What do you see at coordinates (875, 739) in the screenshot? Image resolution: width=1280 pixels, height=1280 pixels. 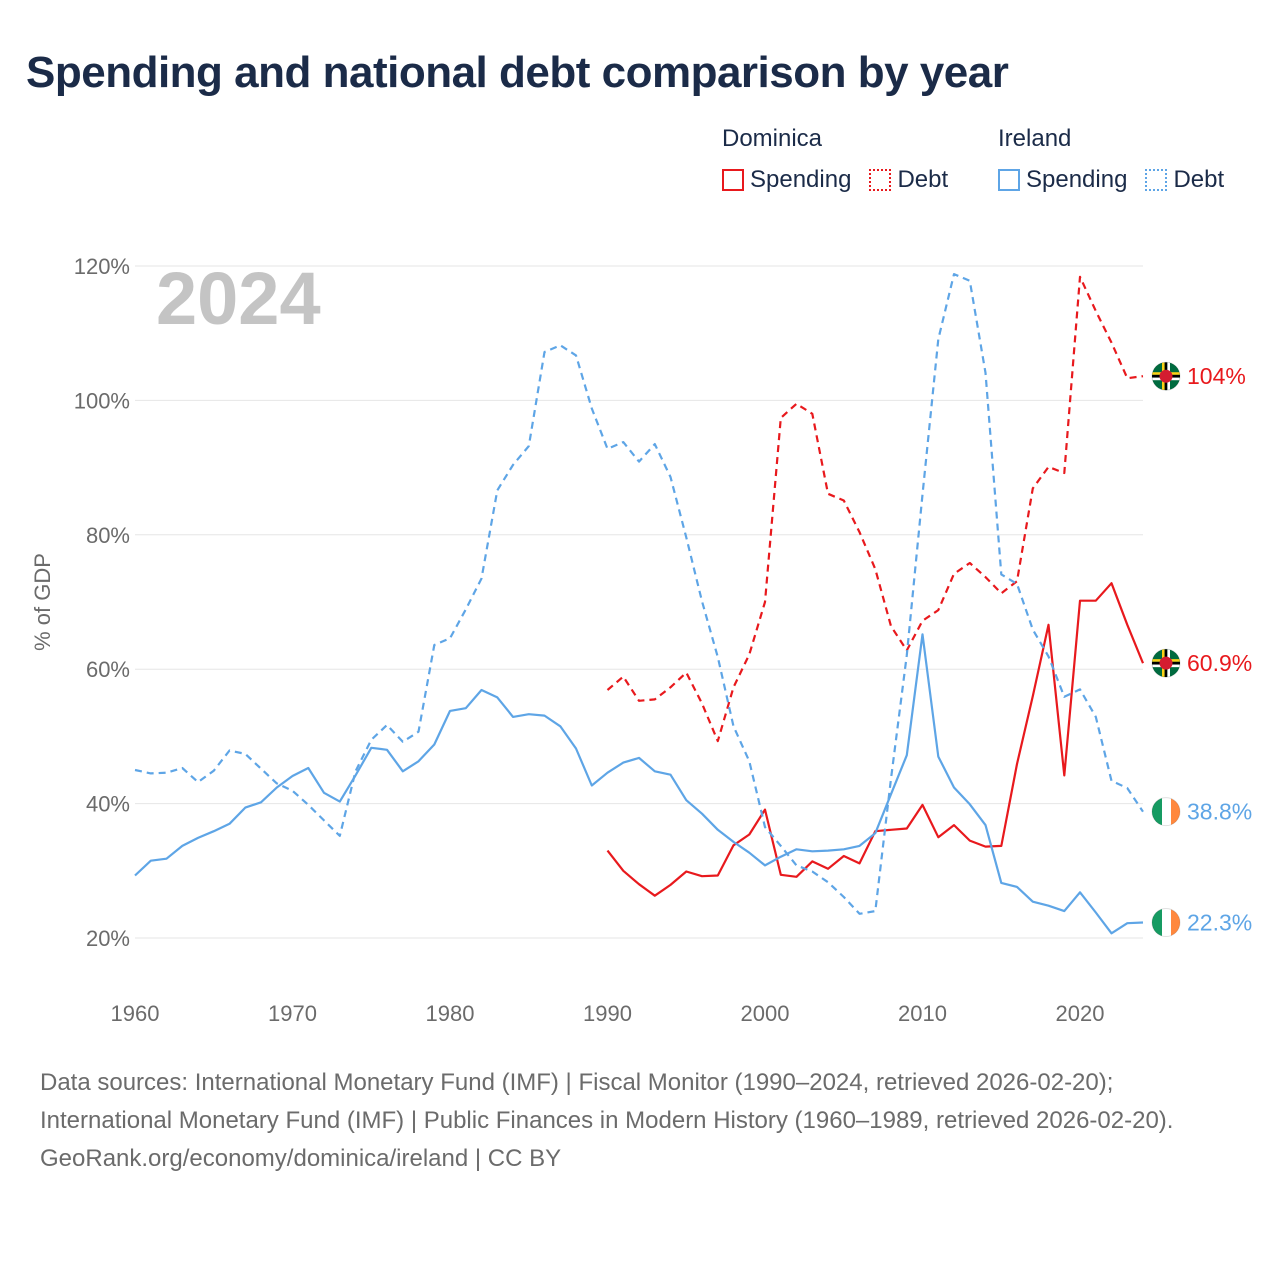 I see `series-line-dominica-spending` at bounding box center [875, 739].